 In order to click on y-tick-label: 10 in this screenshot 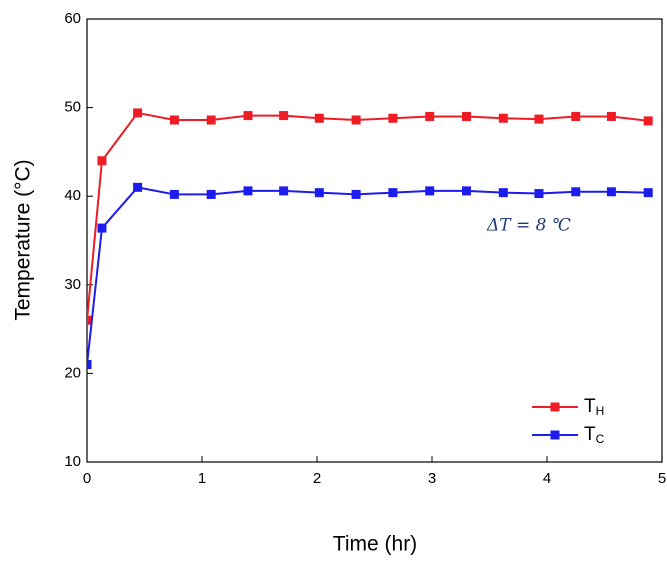, I will do `click(72, 461)`.